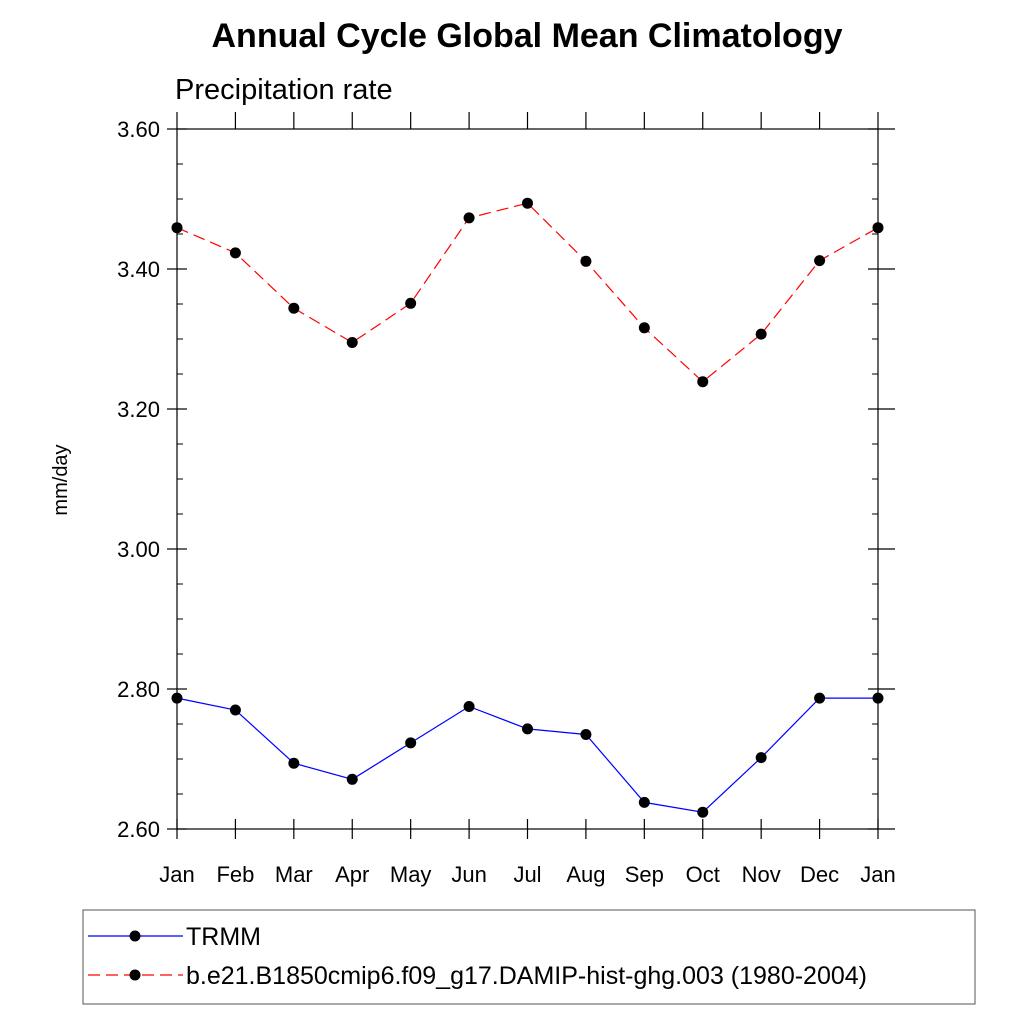  Describe the element at coordinates (761, 874) in the screenshot. I see `x-tick-label: Nov` at that location.